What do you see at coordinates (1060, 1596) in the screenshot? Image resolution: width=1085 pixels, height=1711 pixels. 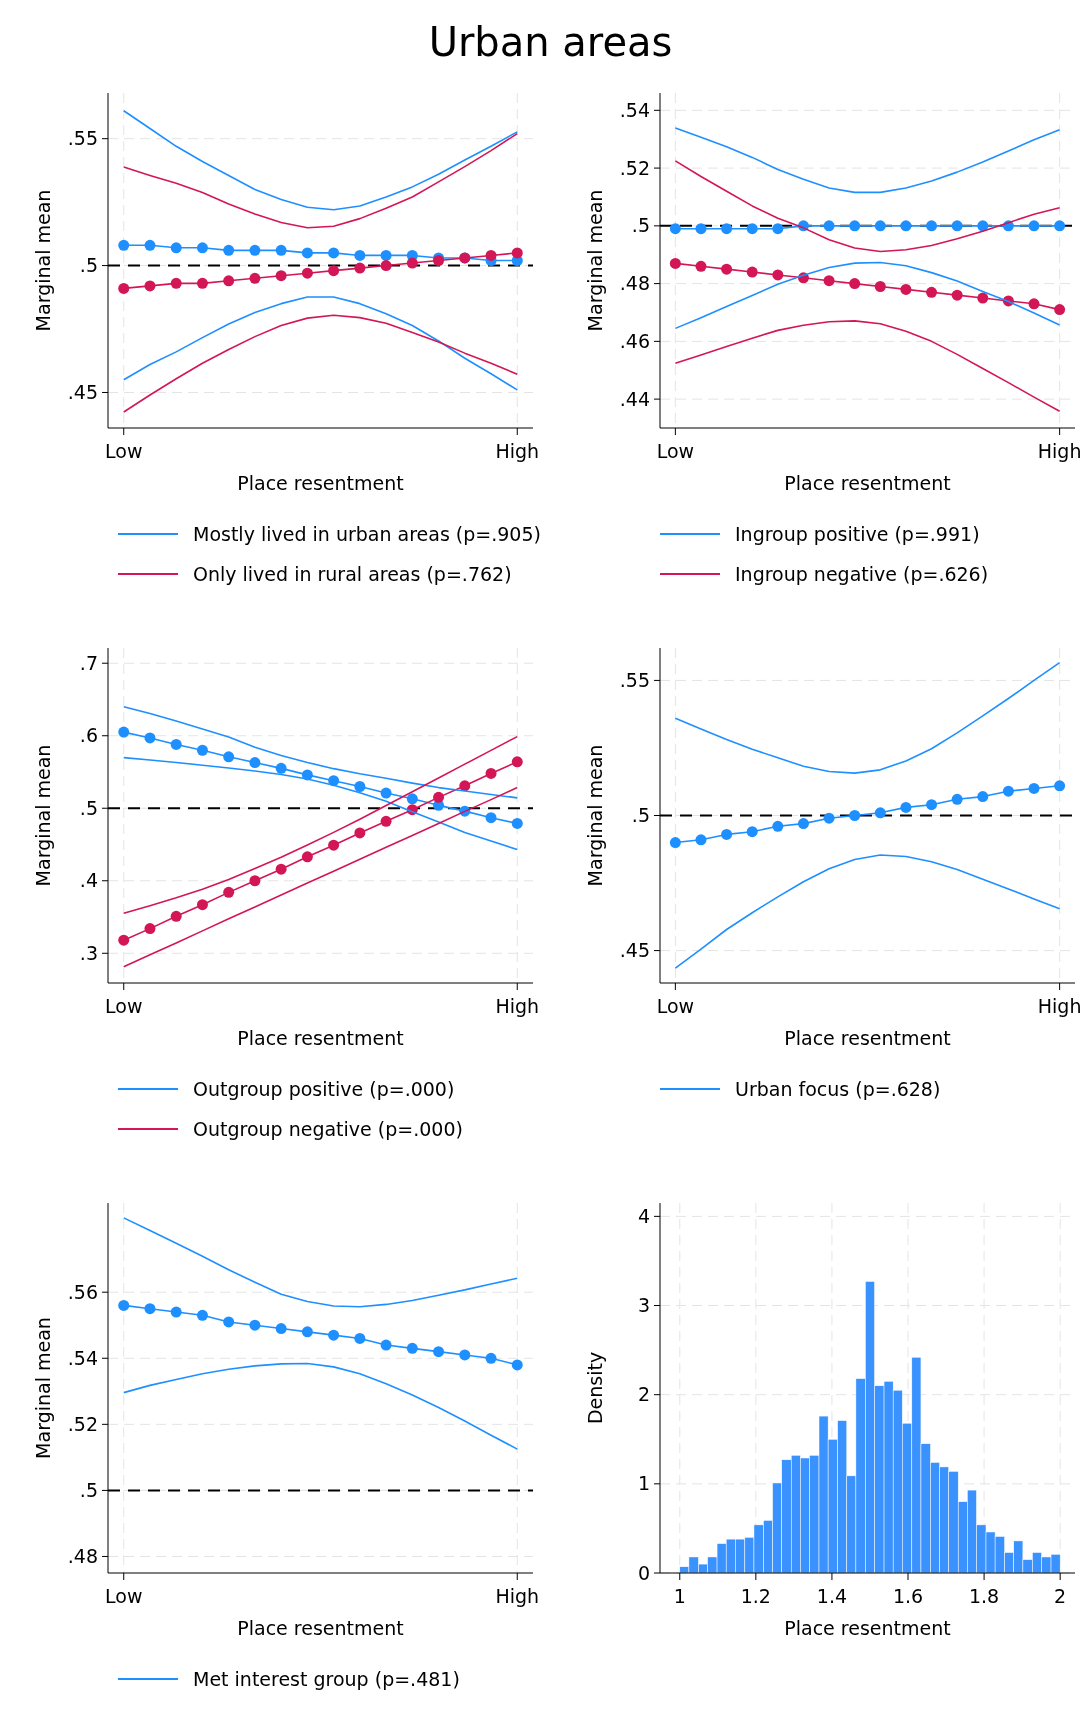 I see `x-tick-label: 2` at bounding box center [1060, 1596].